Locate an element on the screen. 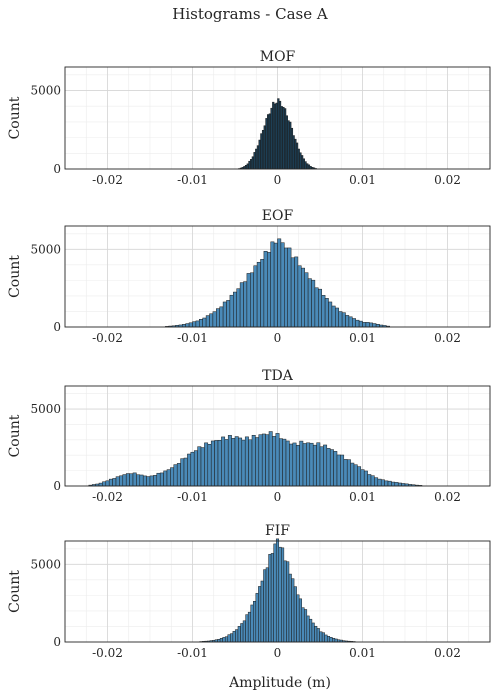 This screenshot has width=500, height=695. tda-panel-title: TDA is located at coordinates (278, 376).